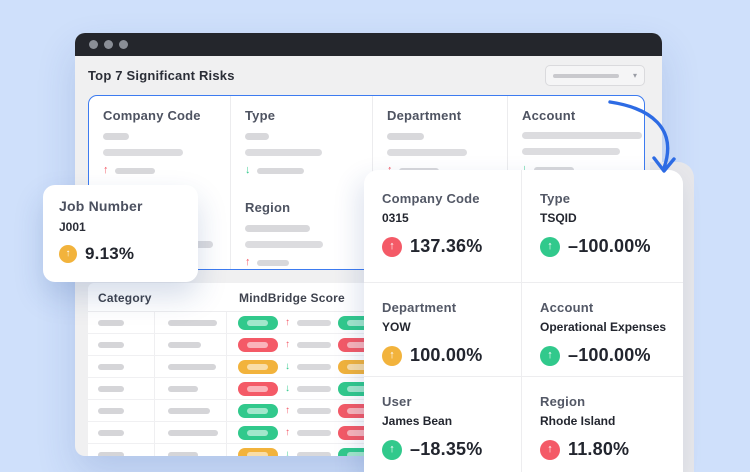 This screenshot has height=472, width=750. Describe the element at coordinates (599, 449) in the screenshot. I see `detail-cell-percent: 11.80%` at that location.